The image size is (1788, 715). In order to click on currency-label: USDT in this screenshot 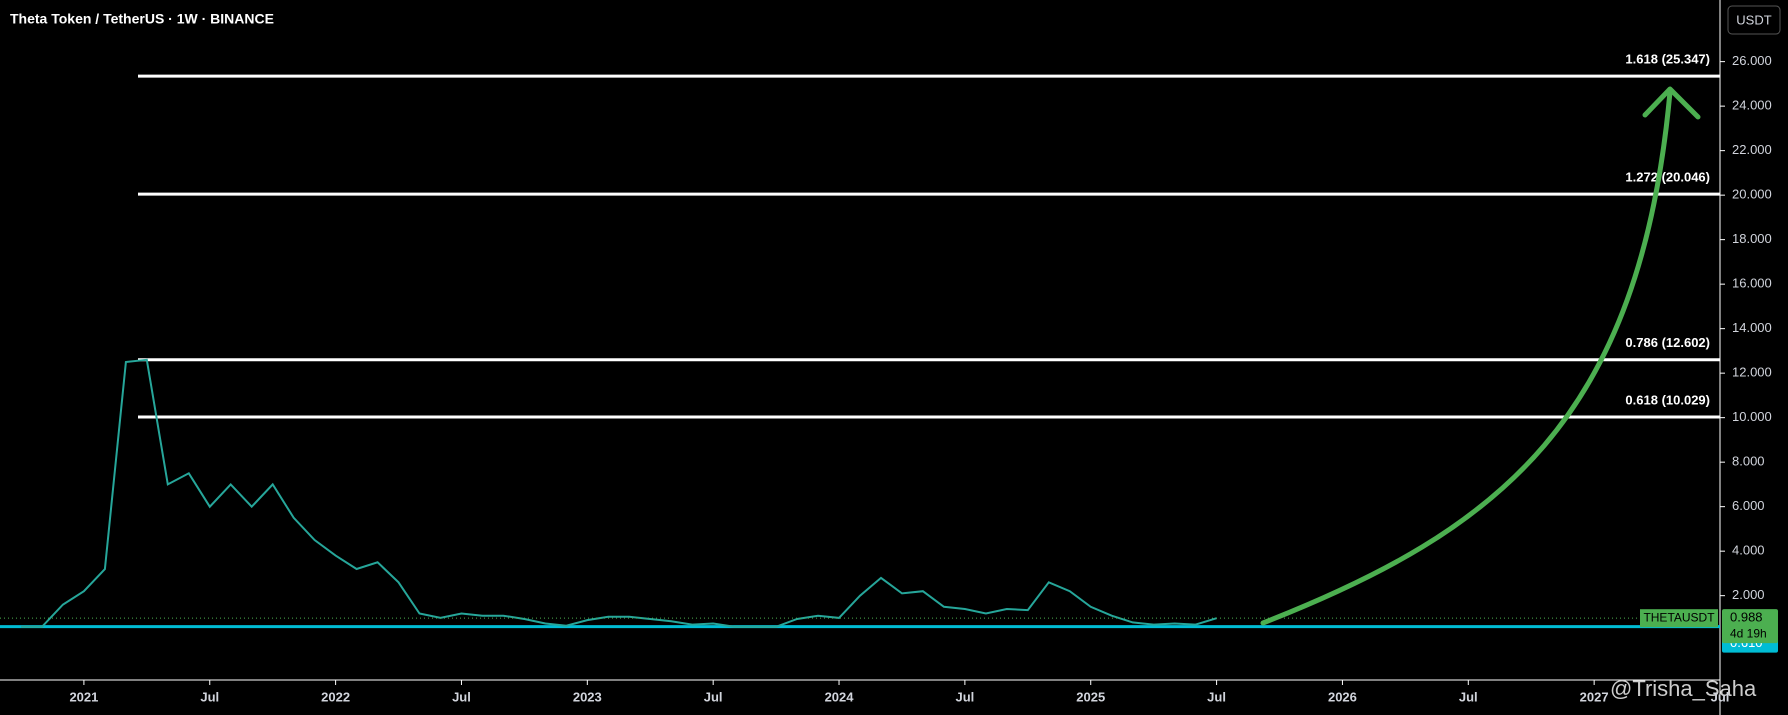, I will do `click(1753, 19)`.